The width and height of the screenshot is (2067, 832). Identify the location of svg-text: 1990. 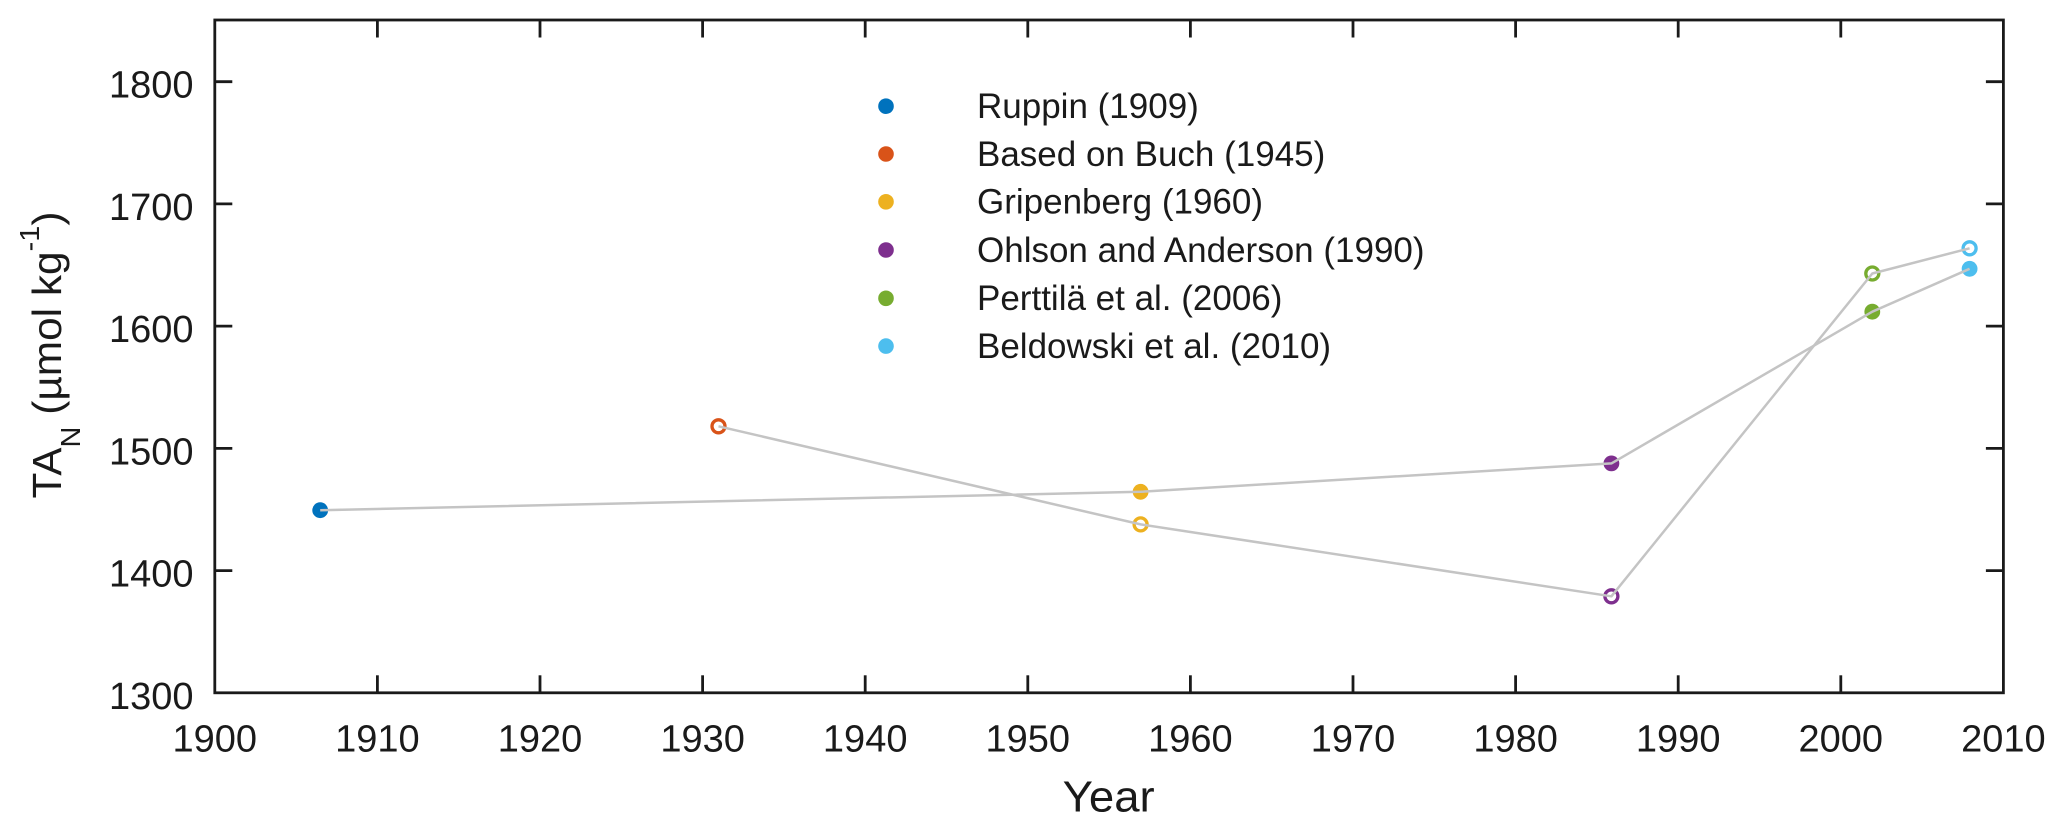
(1678, 740).